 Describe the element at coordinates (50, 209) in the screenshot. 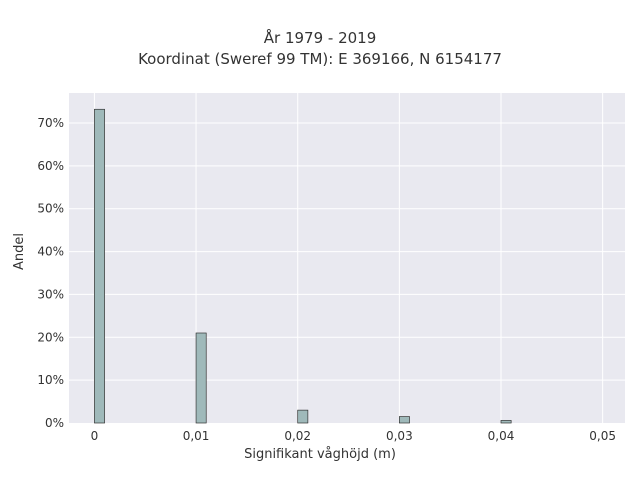

I see `y-tick-label: 50%` at that location.